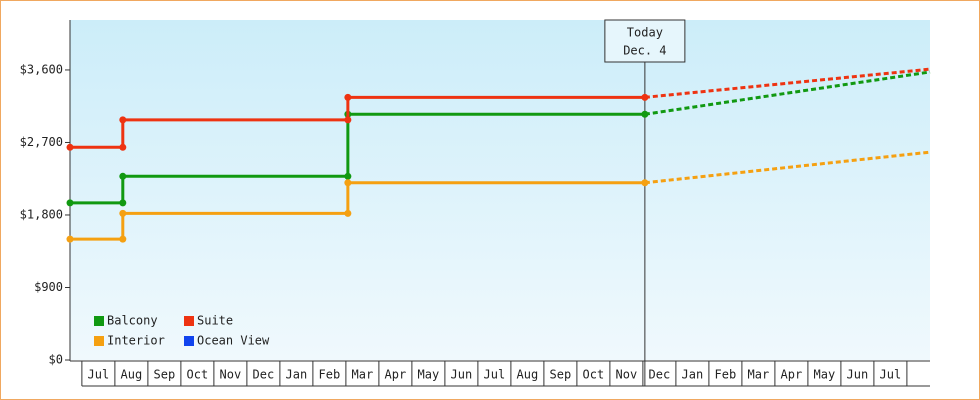  Describe the element at coordinates (132, 321) in the screenshot. I see `legend-label: Balcony` at that location.